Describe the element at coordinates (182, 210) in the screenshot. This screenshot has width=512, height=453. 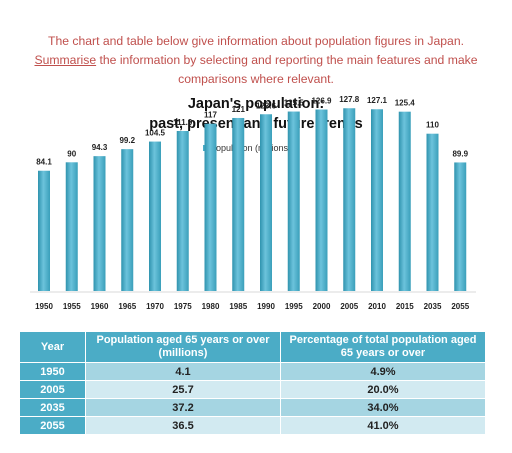
I see `bar-1975` at that location.